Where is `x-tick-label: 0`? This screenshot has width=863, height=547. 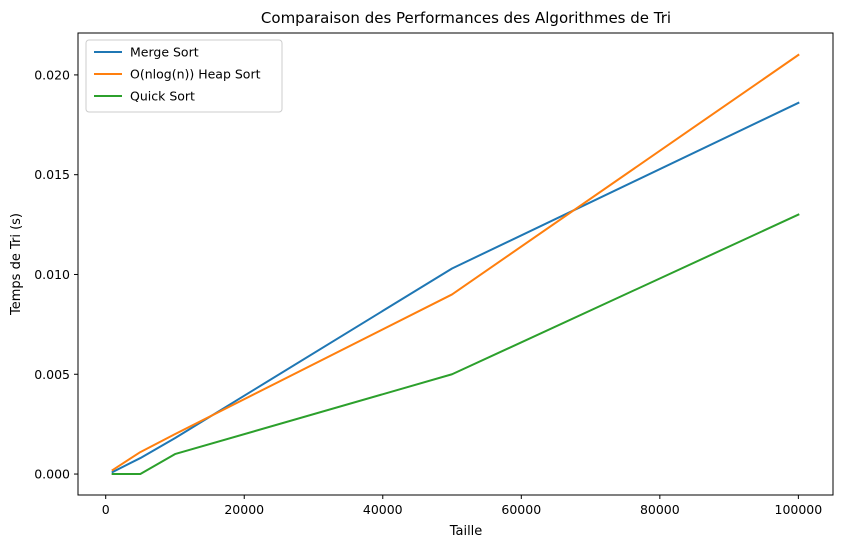
x-tick-label: 0 is located at coordinates (106, 509).